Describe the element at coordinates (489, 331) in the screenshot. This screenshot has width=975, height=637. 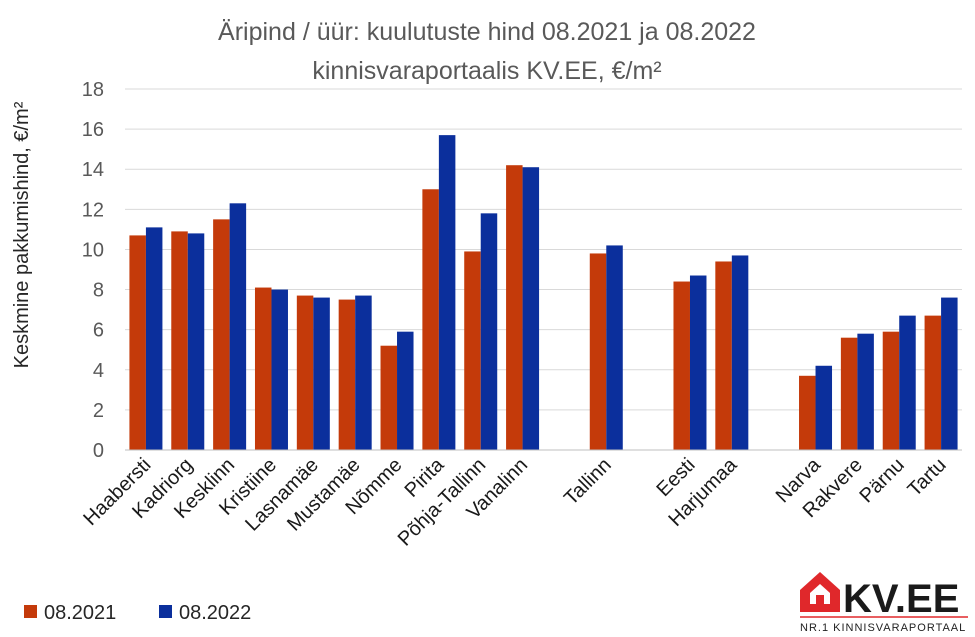
I see `bar-08.2022-Põhja-Tallinn` at that location.